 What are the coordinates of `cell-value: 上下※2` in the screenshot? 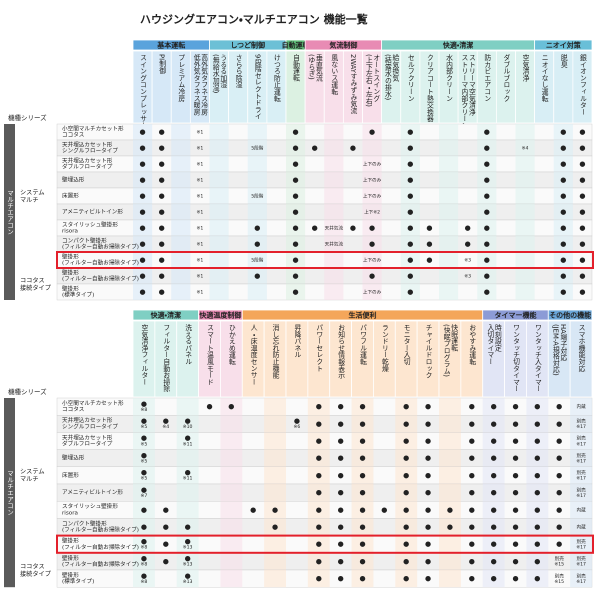 It's located at (372, 212).